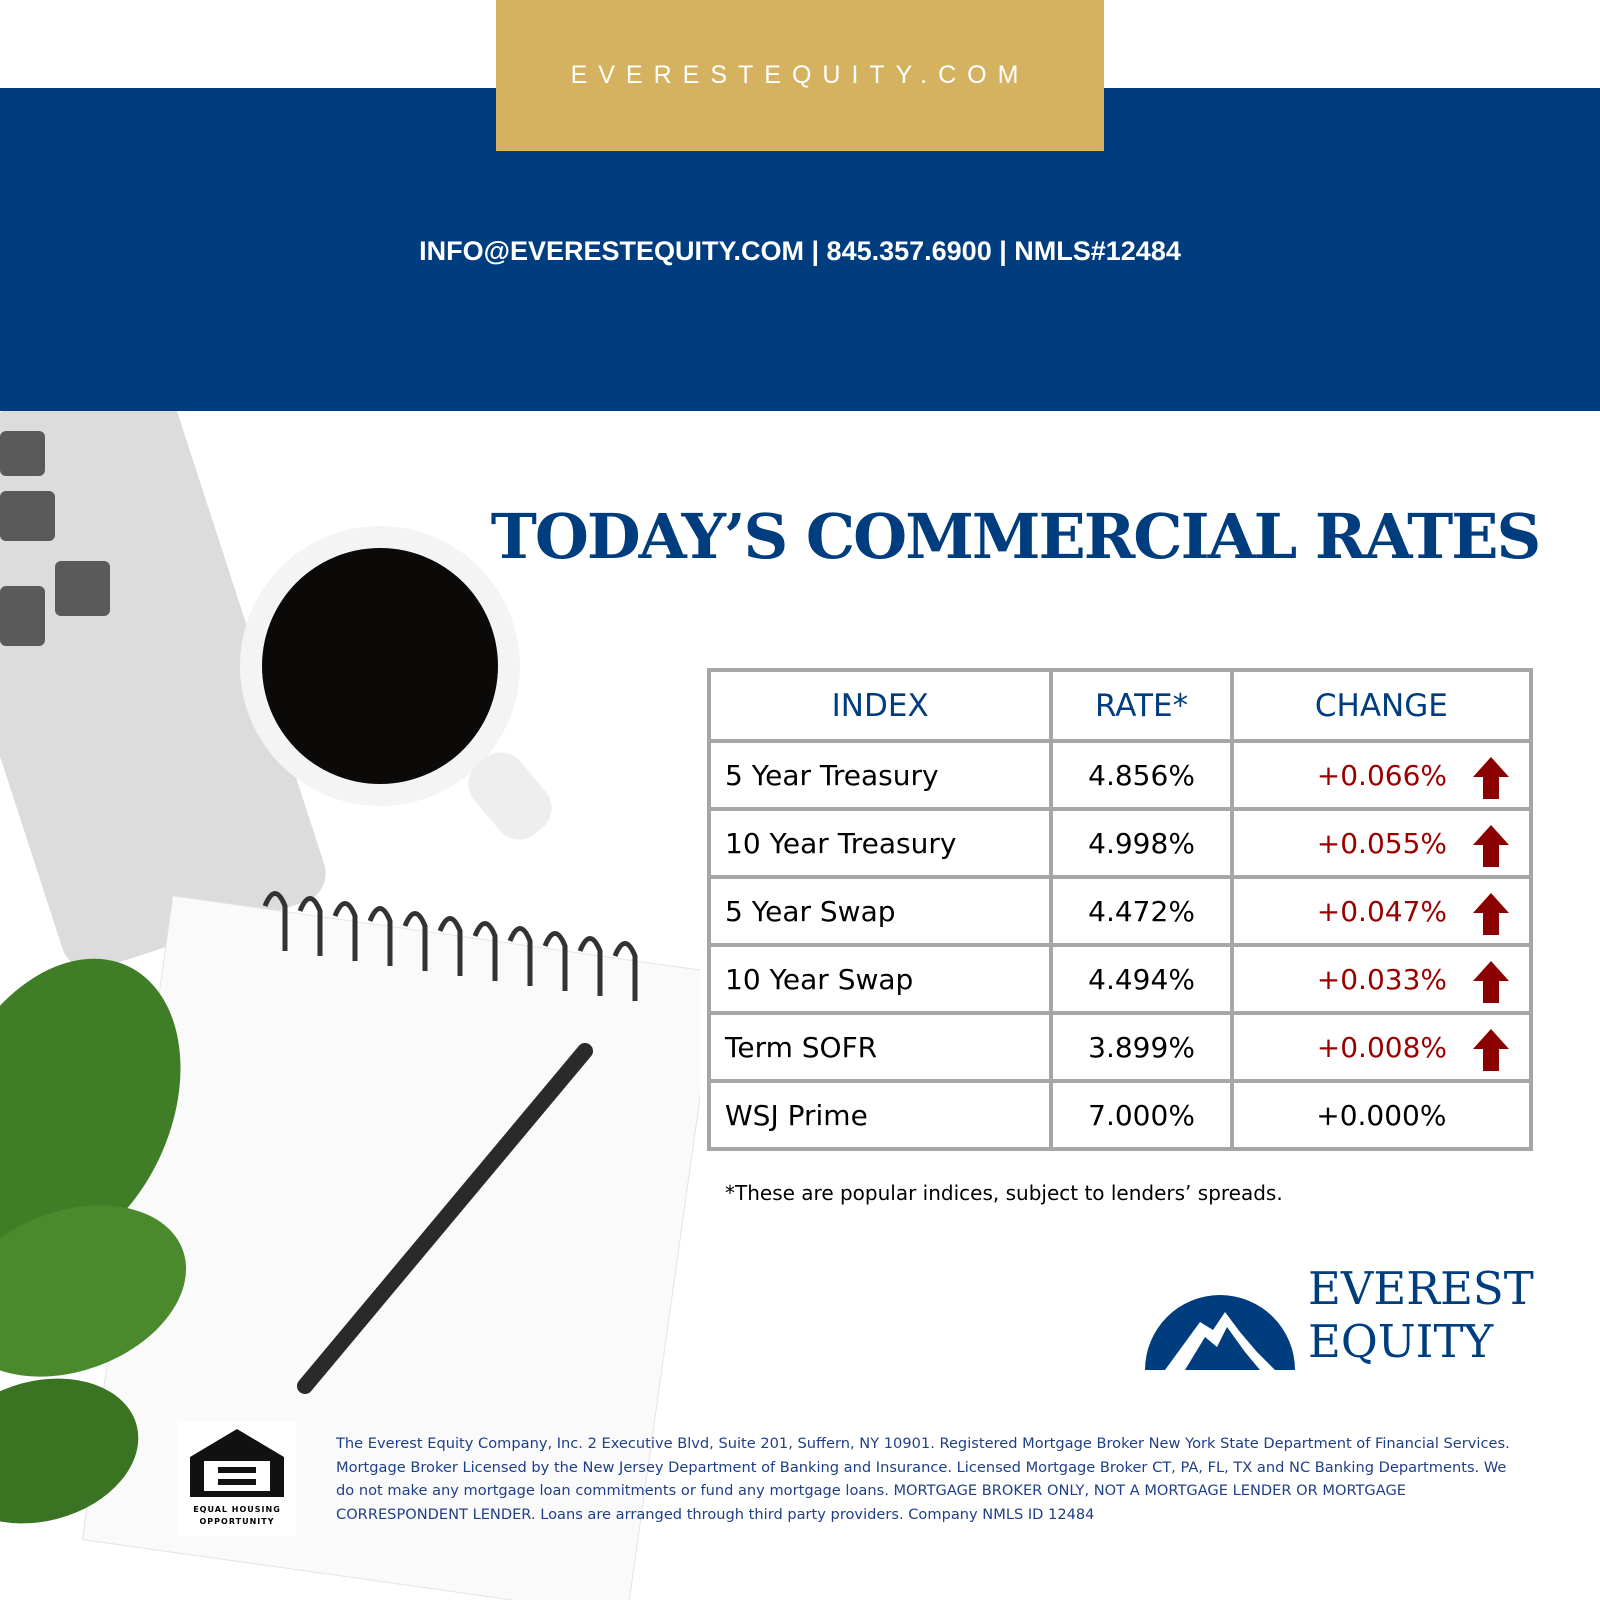 This screenshot has height=1600, width=1600. I want to click on rate-cell: 4.998%, so click(1141, 843).